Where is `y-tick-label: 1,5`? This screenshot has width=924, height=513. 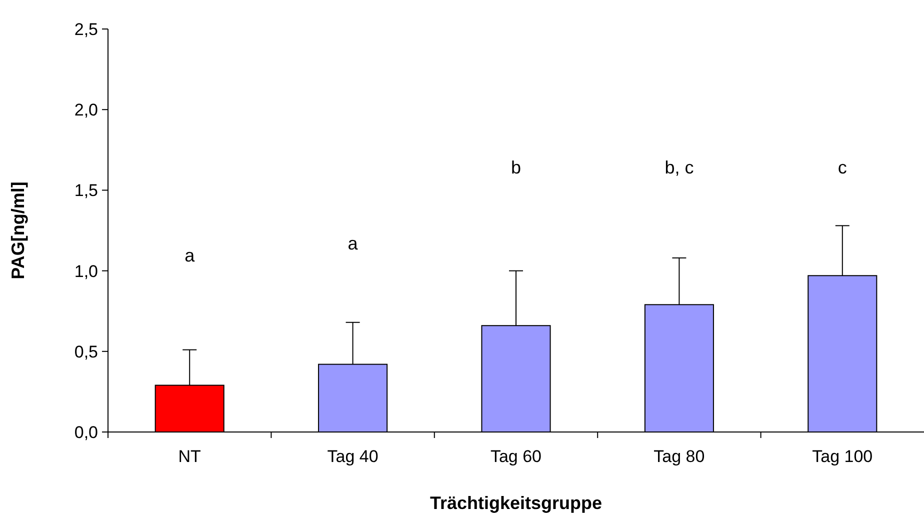
y-tick-label: 1,5 is located at coordinates (86, 190).